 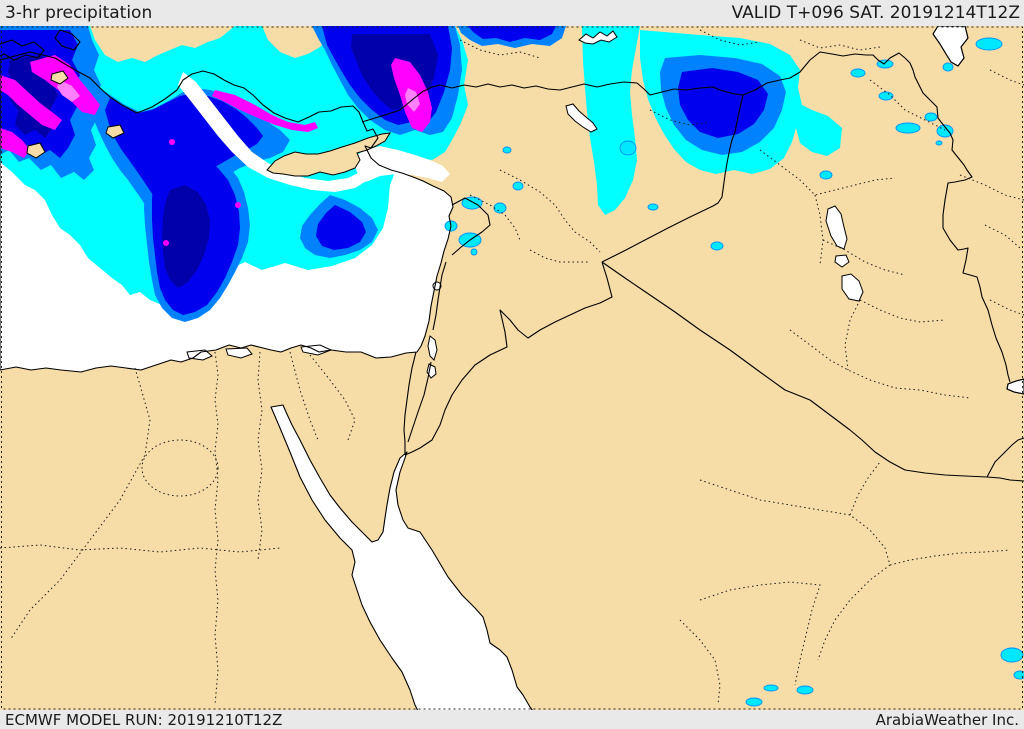 I want to click on brand-label: ArabiaWeather Inc., so click(x=947, y=719).